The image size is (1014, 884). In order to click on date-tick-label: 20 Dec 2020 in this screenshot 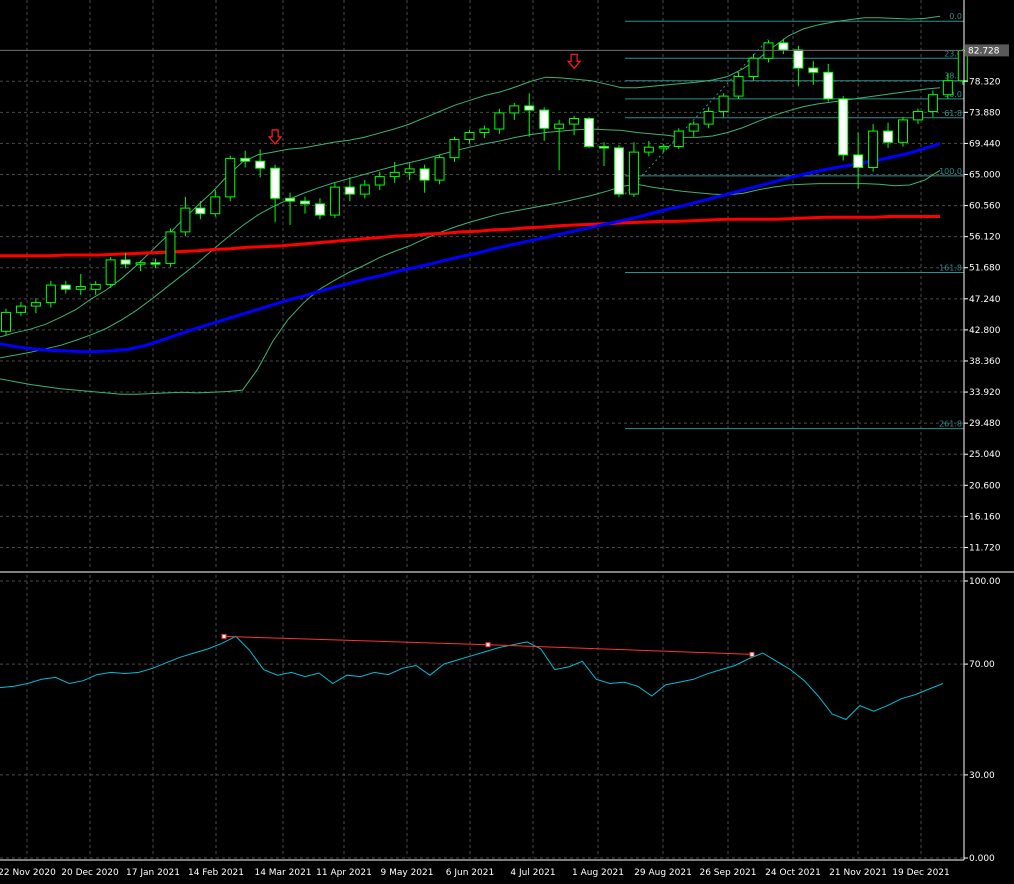, I will do `click(90, 873)`.